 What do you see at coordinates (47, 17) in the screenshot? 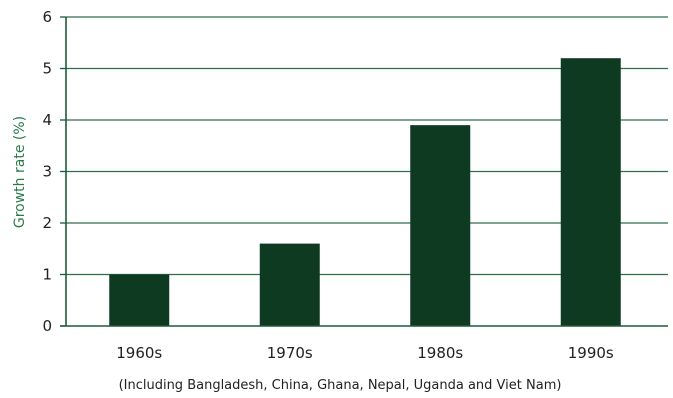
I see `y-tick-label: 6` at bounding box center [47, 17].